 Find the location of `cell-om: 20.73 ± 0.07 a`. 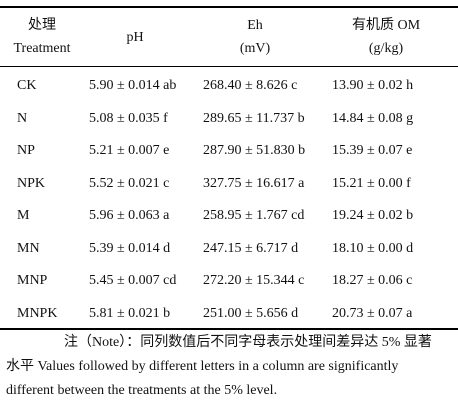

cell-om: 20.73 ± 0.07 a is located at coordinates (372, 313).